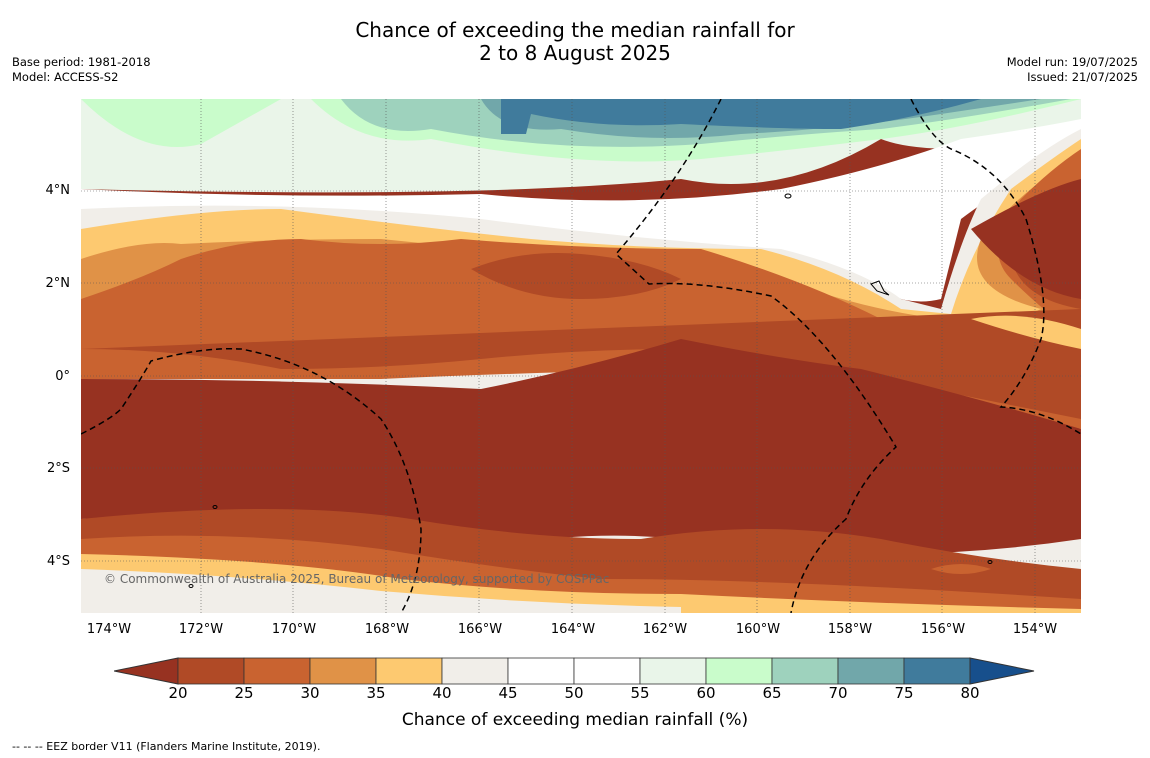 This screenshot has width=1150, height=758. Describe the element at coordinates (1035, 629) in the screenshot. I see `lon-label-154w: 154°W` at that location.